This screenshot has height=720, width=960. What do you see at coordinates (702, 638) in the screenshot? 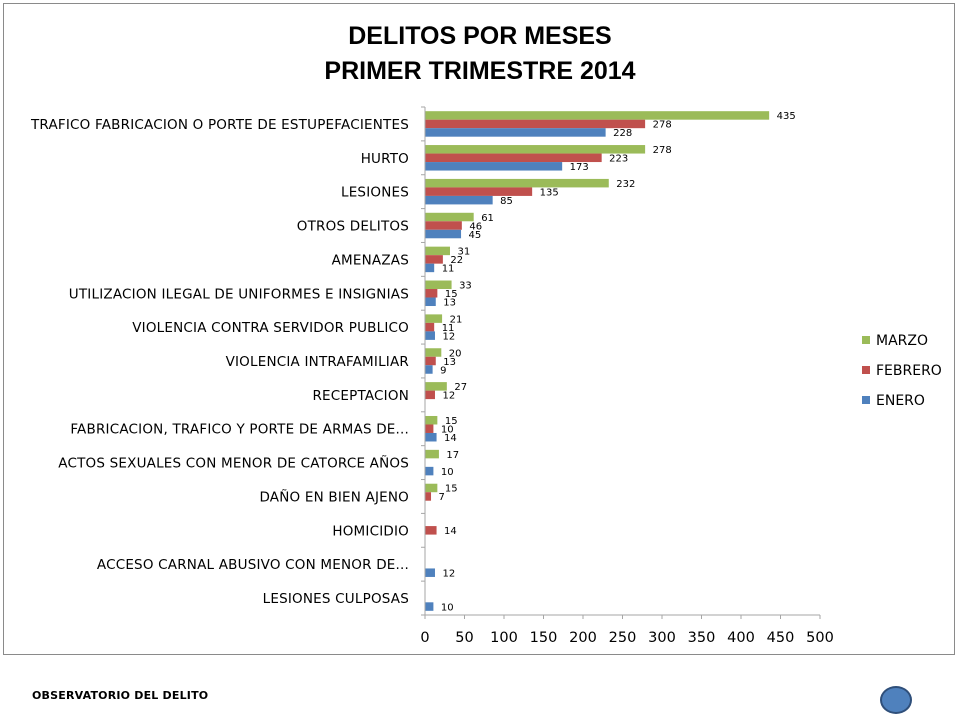
I see `x-tick-label: 350` at bounding box center [702, 638].